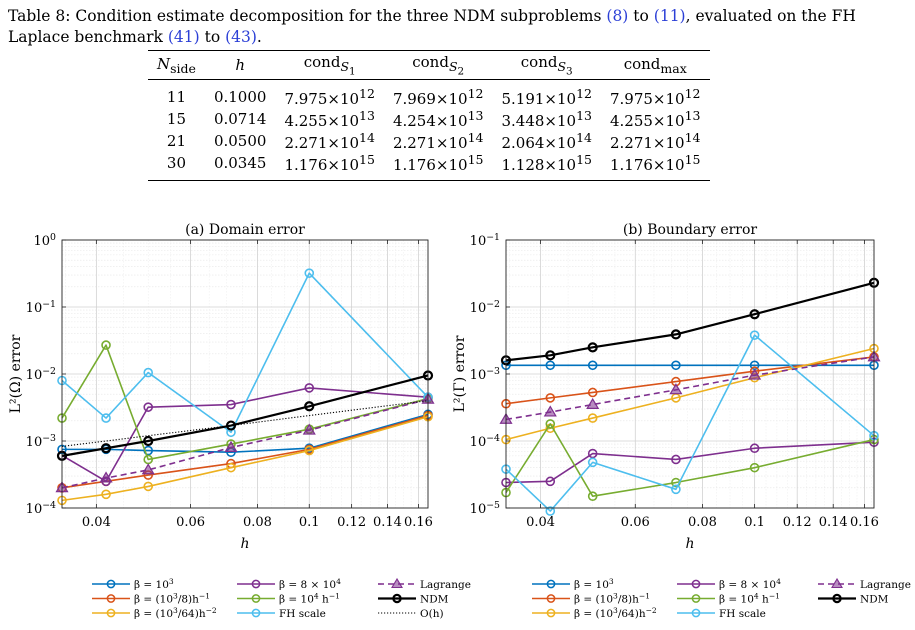  What do you see at coordinates (329, 65) in the screenshot?
I see `table-header-conds1: condS1` at bounding box center [329, 65].